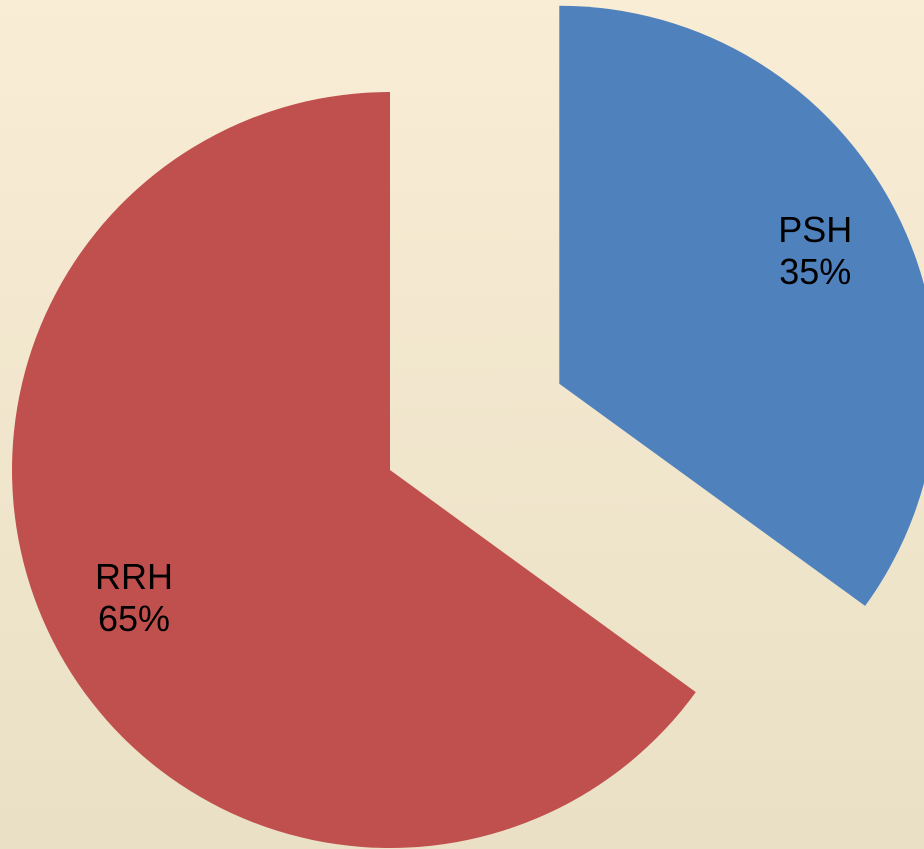  Describe the element at coordinates (815, 271) in the screenshot. I see `slice-value-label: 35%` at that location.